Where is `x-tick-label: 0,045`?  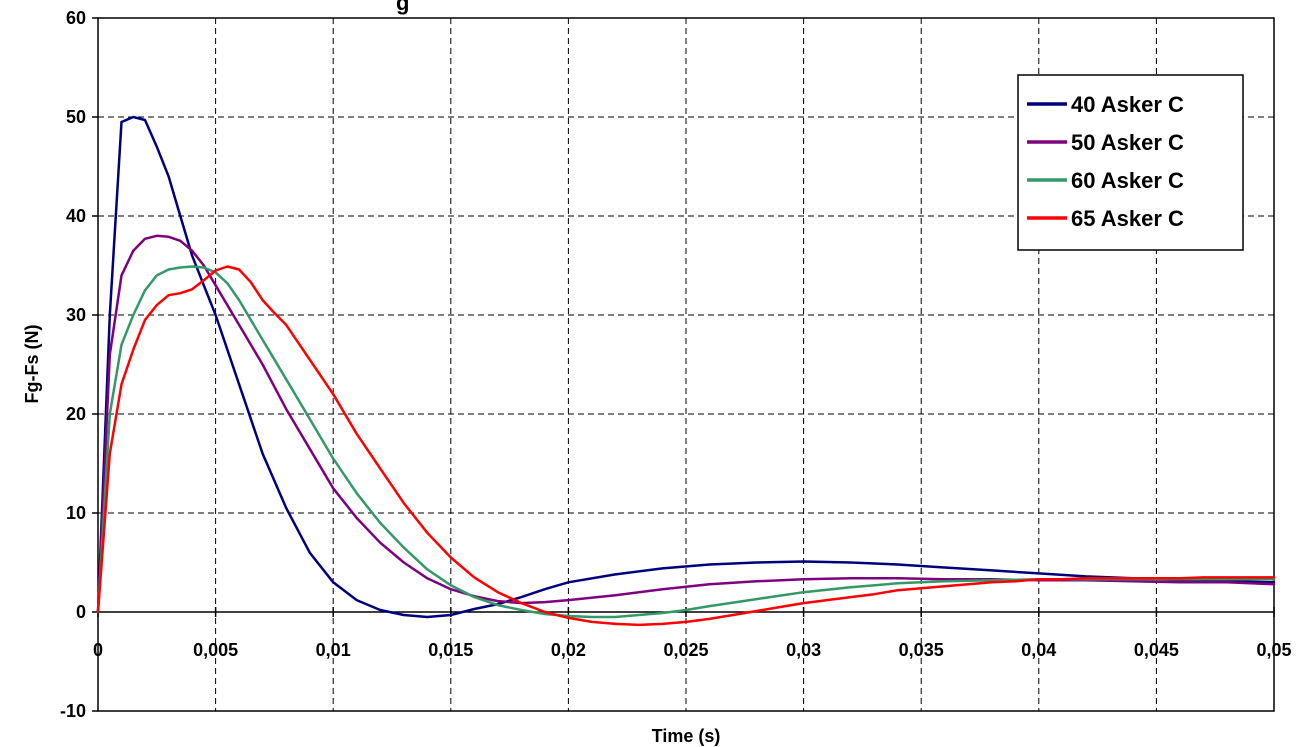 x-tick-label: 0,045 is located at coordinates (1156, 650).